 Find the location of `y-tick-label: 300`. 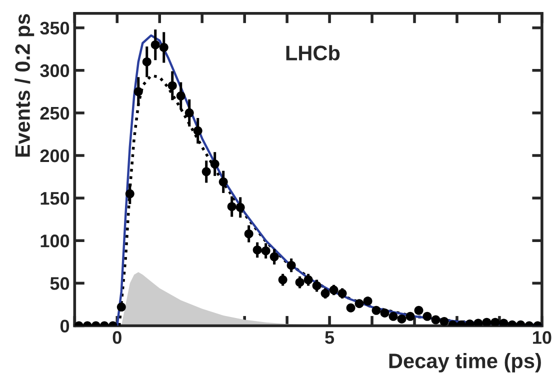

y-tick-label: 300 is located at coordinates (55, 71).